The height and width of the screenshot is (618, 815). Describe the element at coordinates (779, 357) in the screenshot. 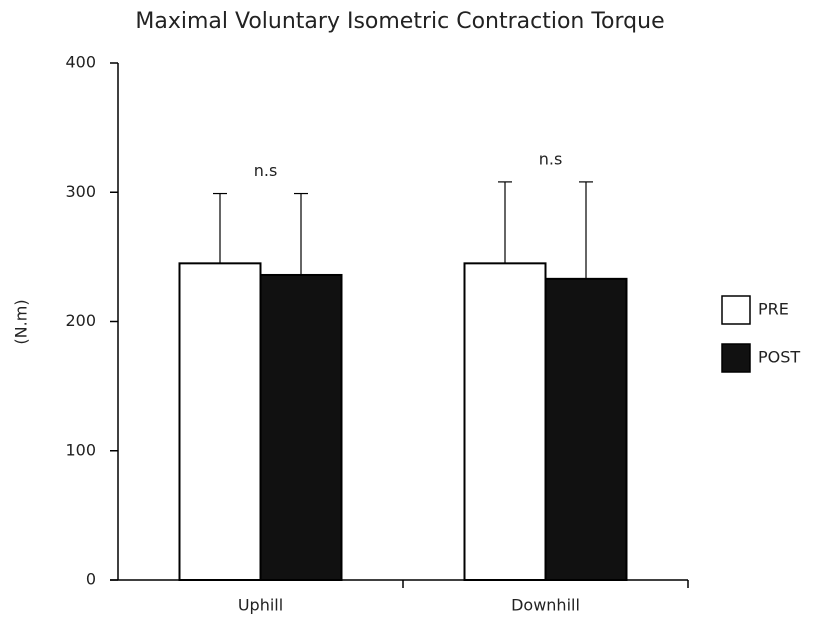

I see `legend-label: POST` at that location.